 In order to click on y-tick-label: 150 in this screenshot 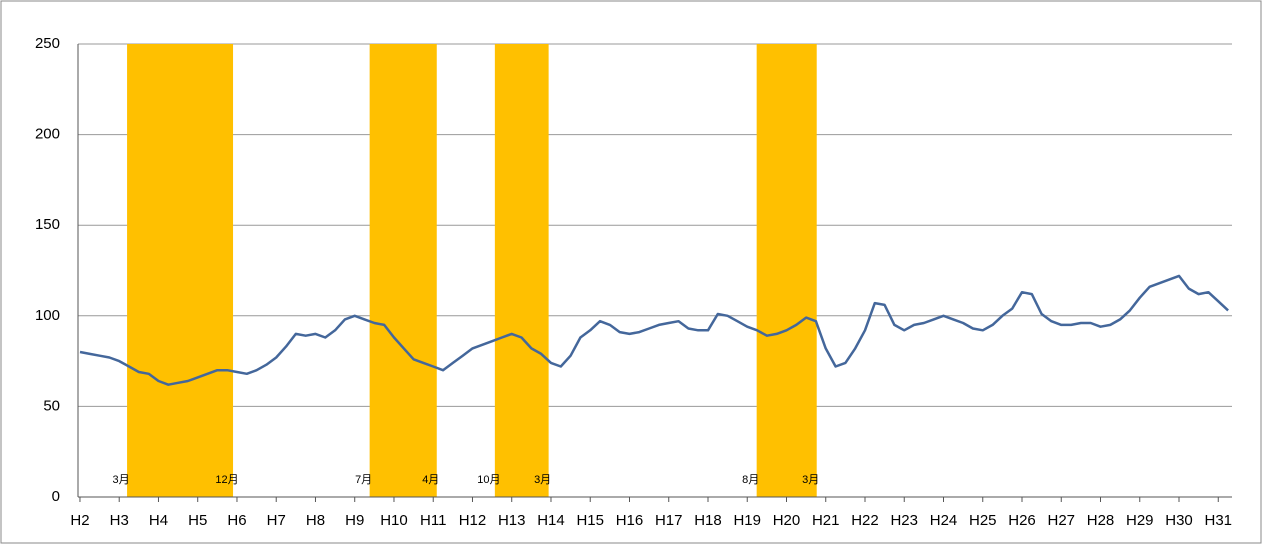, I will do `click(47, 224)`.